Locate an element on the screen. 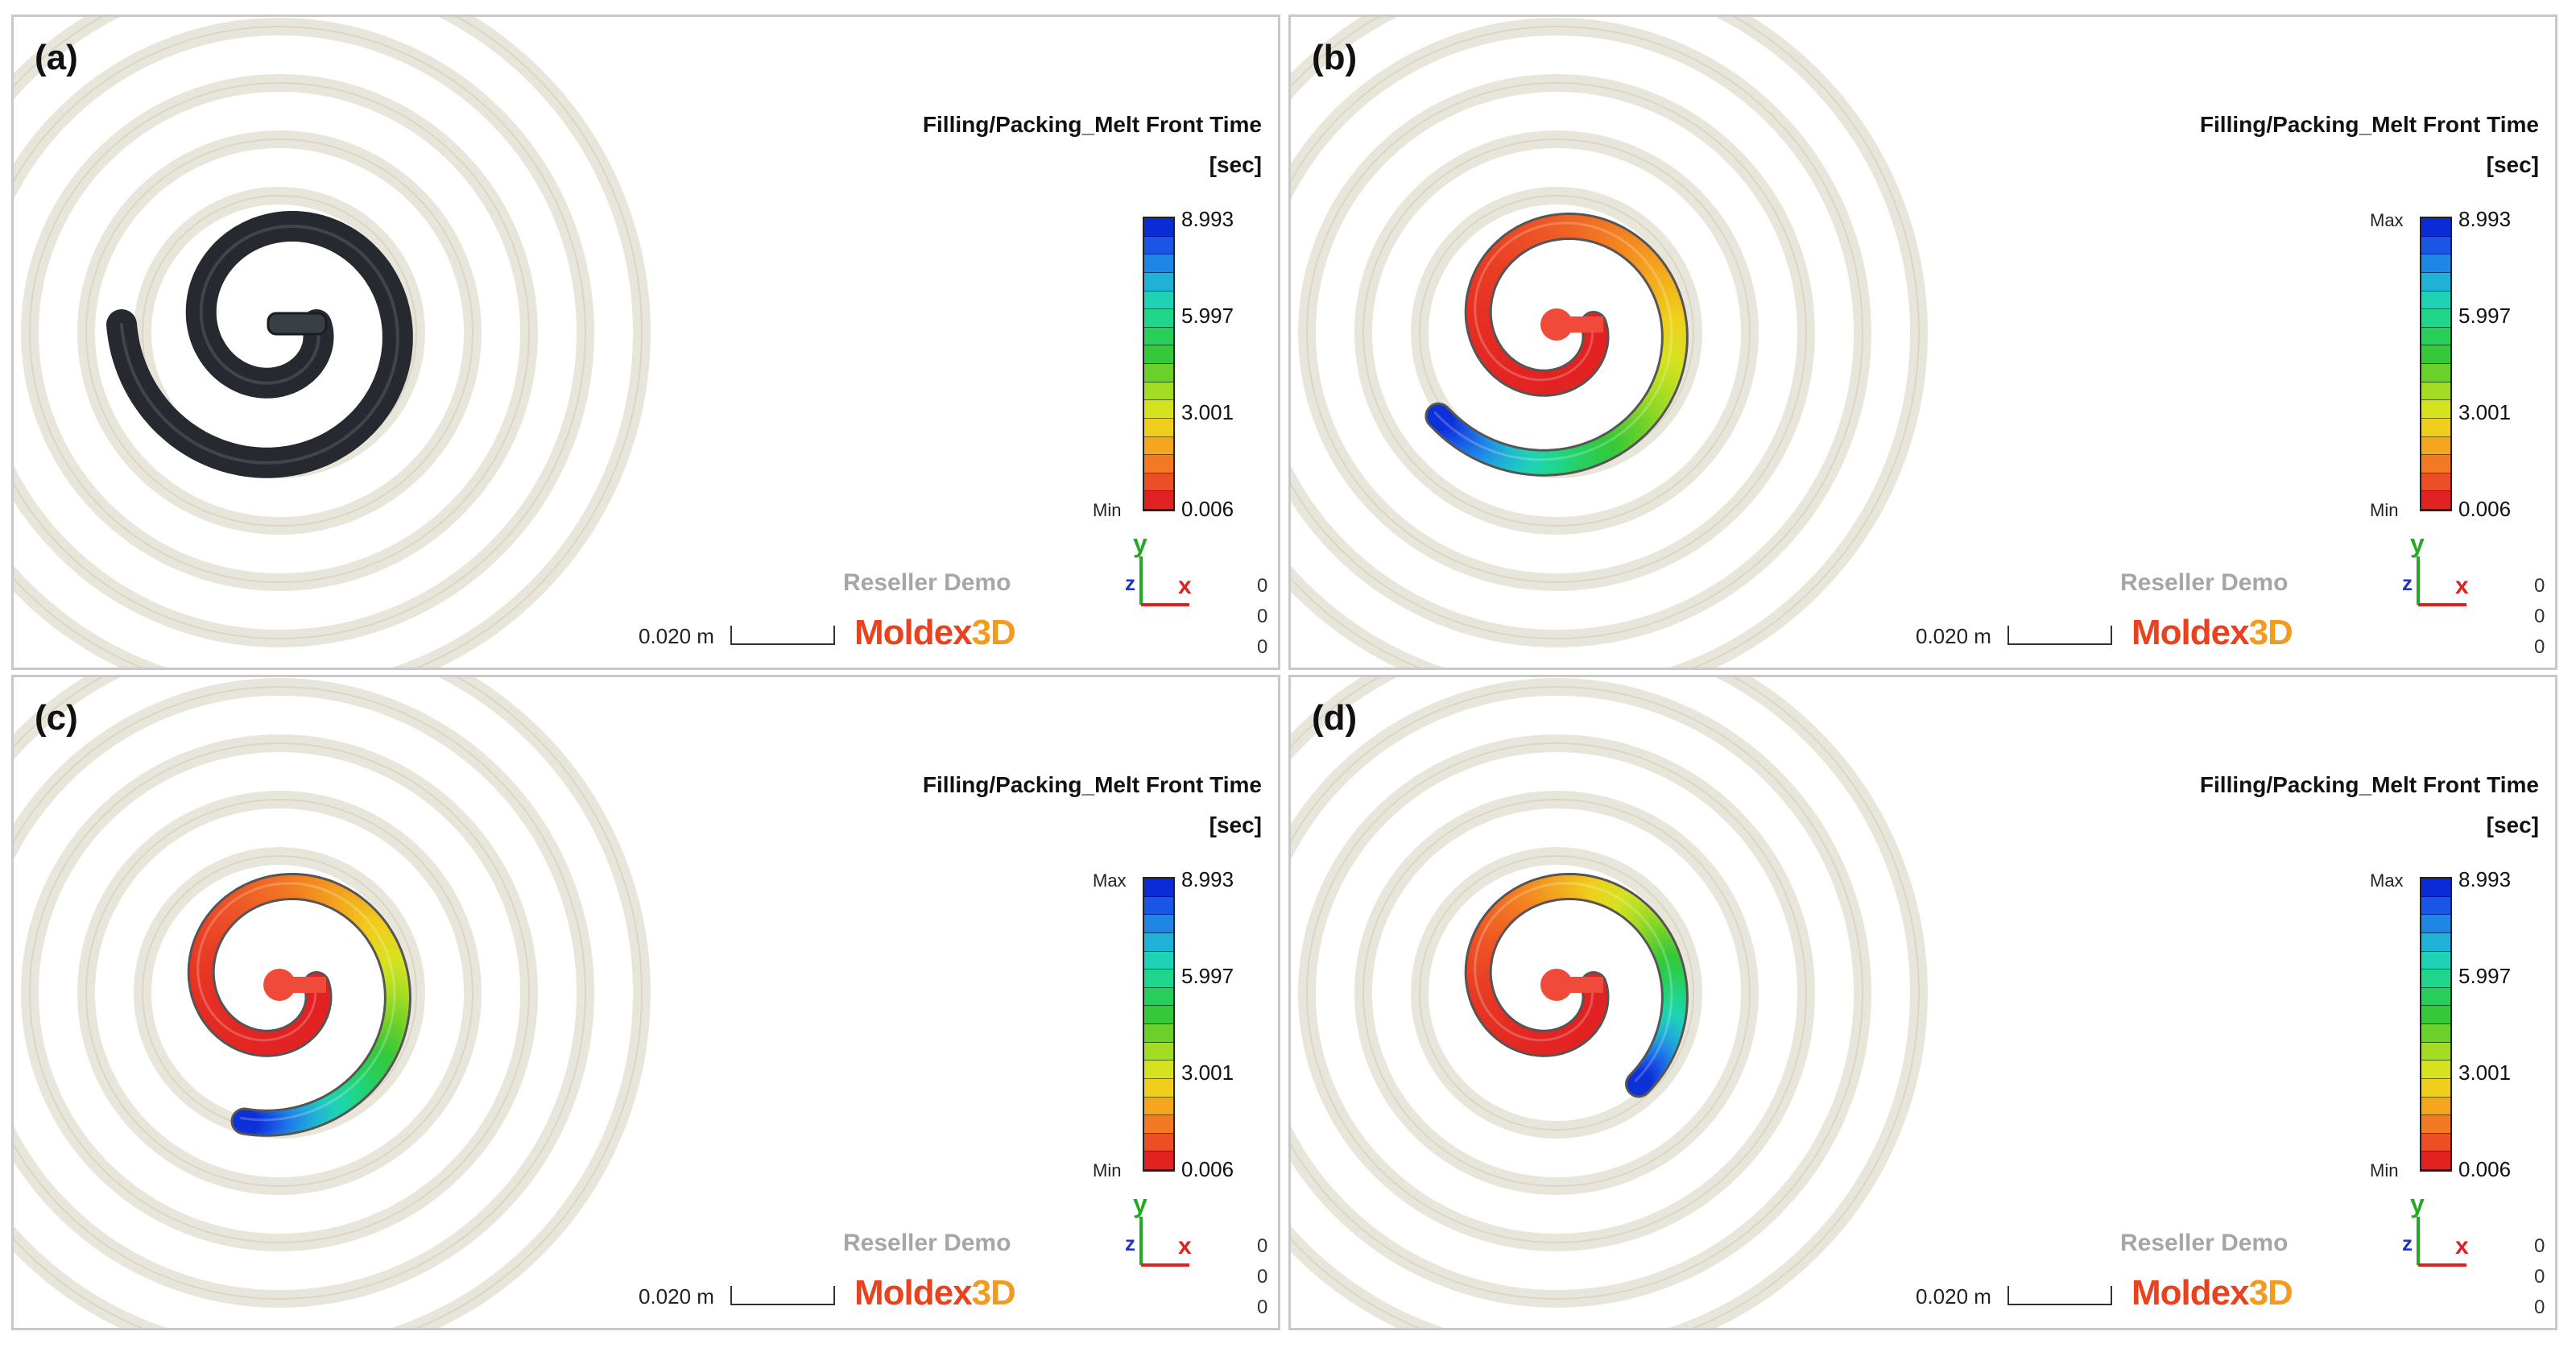  panel-a-coord-2: 0 is located at coordinates (1263, 616).